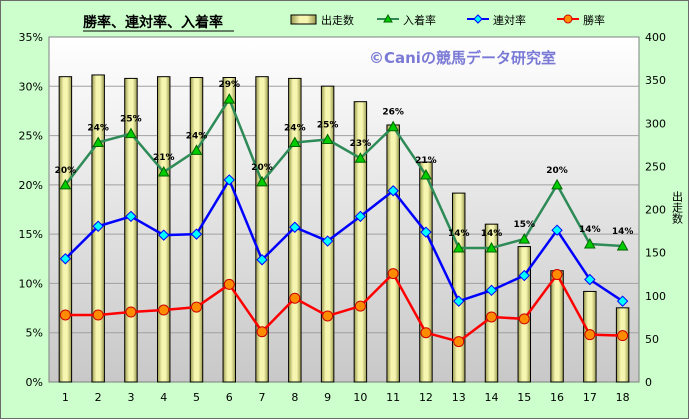  What do you see at coordinates (393, 113) in the screenshot?
I see `data-label-入着率: 26%` at bounding box center [393, 113].